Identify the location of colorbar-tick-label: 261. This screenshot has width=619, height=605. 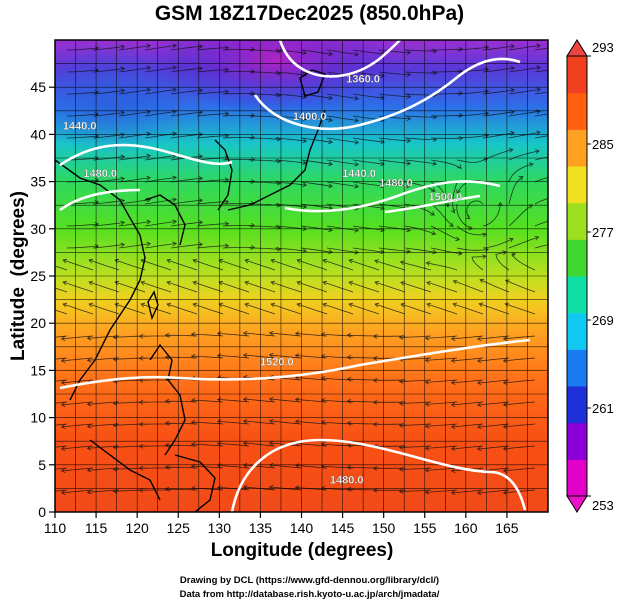
(603, 408).